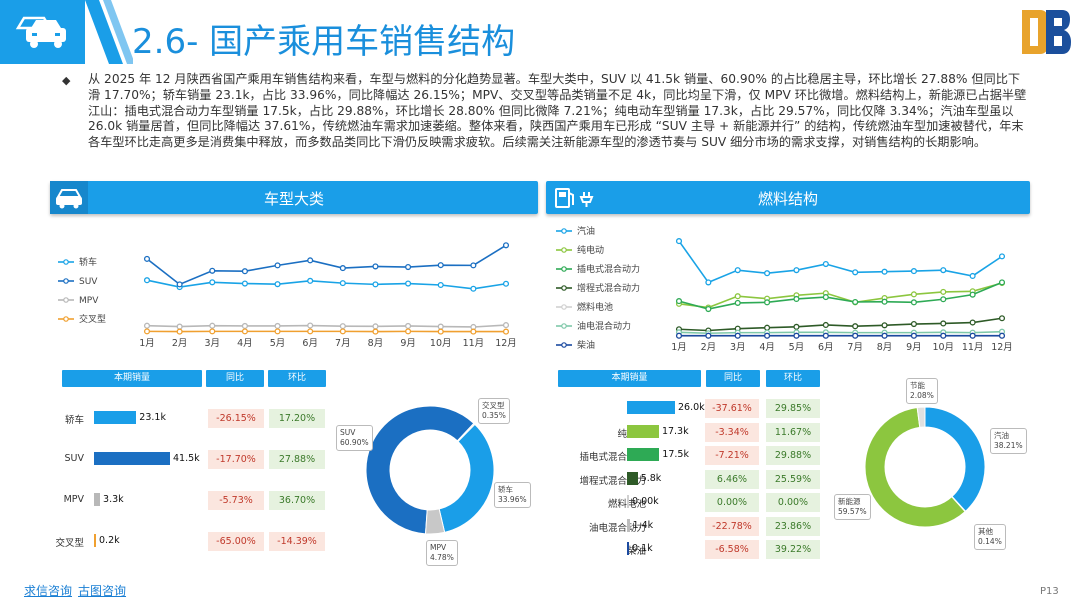  Describe the element at coordinates (74, 420) in the screenshot. I see `row-label: 轿车` at that location.